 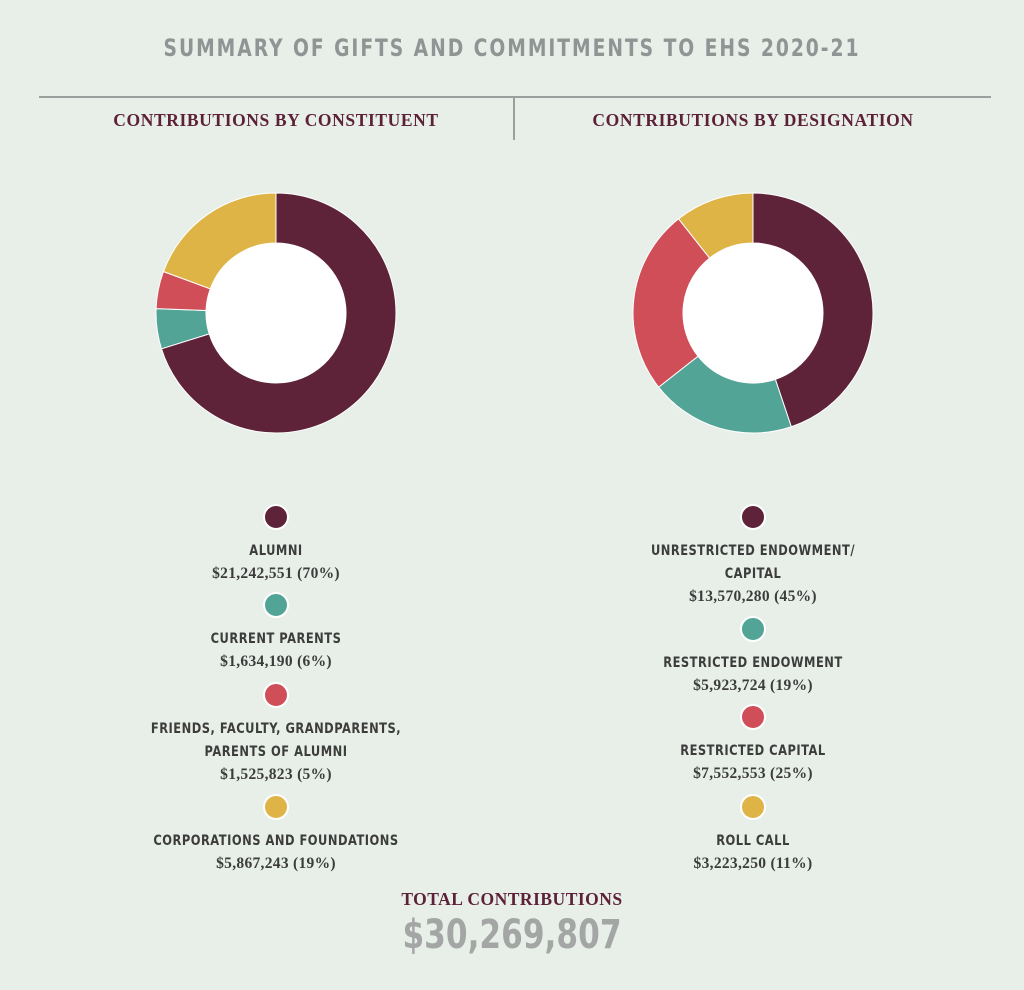 I want to click on legend-label: RESTRICTED CAPITAL, so click(x=753, y=751).